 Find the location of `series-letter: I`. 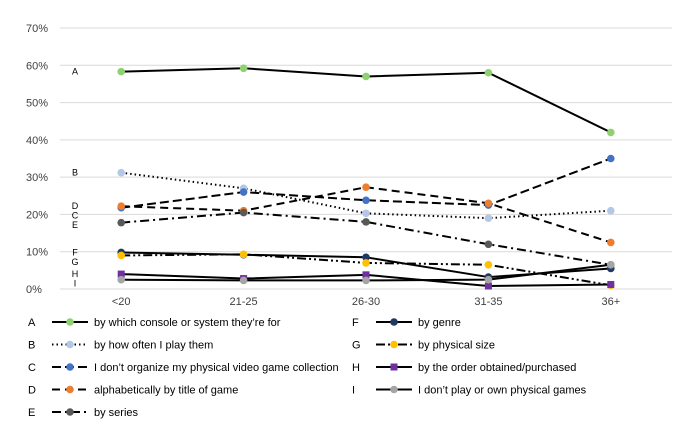

series-letter: I is located at coordinates (75, 284).